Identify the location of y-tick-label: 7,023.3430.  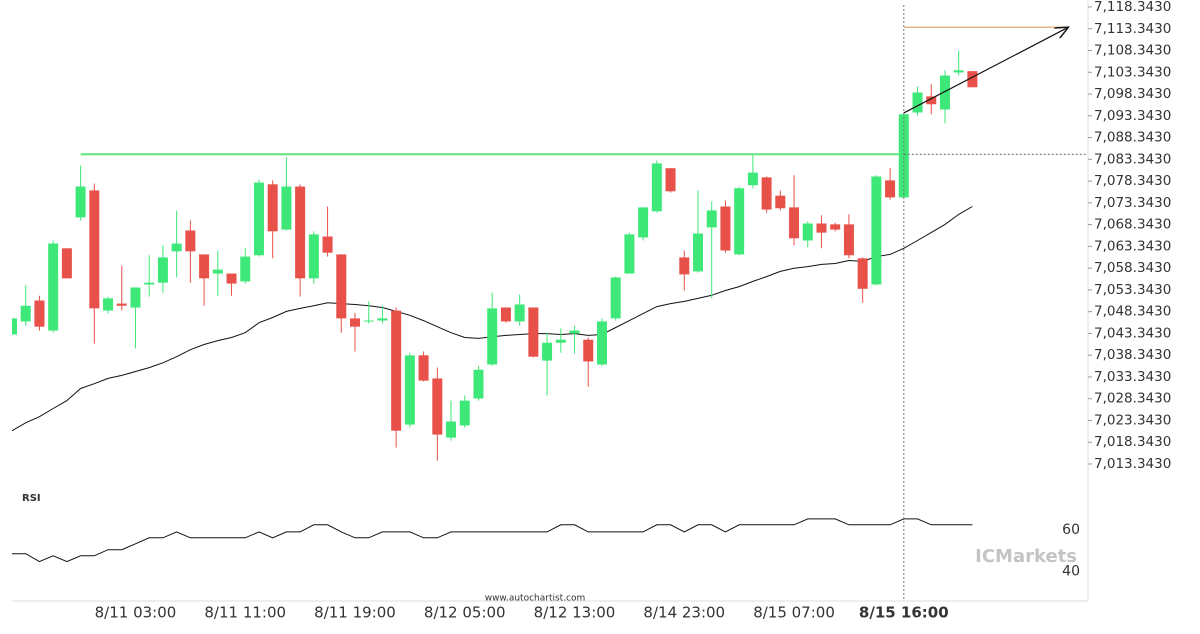
(1132, 420).